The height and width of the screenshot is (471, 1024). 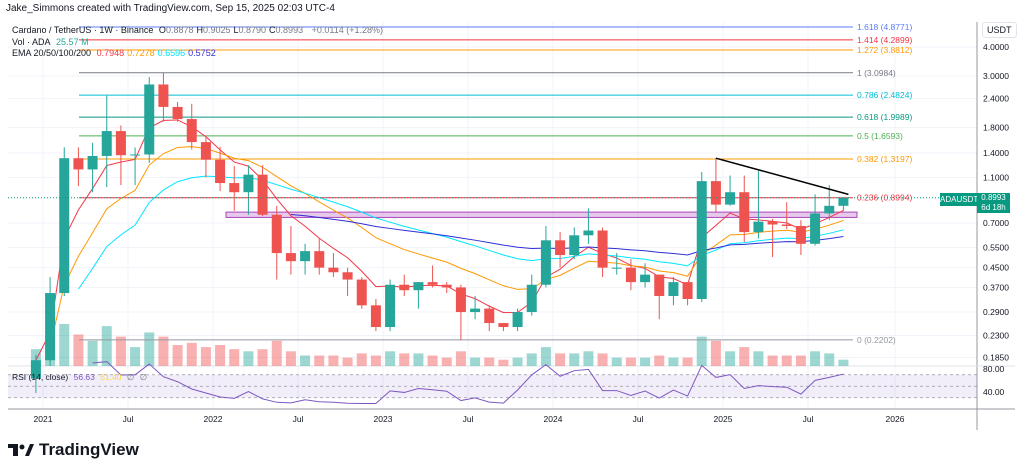 I want to click on ohlc-l: L0.8790, so click(x=250, y=30).